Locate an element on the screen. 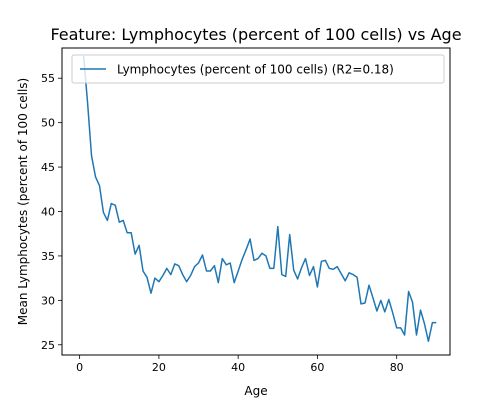  x-axis-ticks: 0 20 40 60 80 is located at coordinates (240, 364).